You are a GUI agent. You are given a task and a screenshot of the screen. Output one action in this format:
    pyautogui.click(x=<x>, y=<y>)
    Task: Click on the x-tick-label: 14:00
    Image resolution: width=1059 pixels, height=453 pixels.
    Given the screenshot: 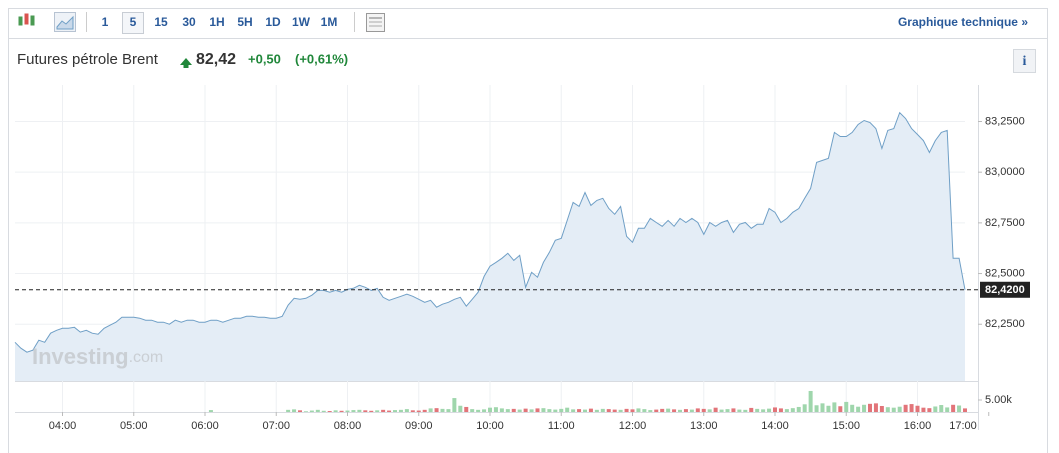 What is the action you would take?
    pyautogui.click(x=775, y=426)
    